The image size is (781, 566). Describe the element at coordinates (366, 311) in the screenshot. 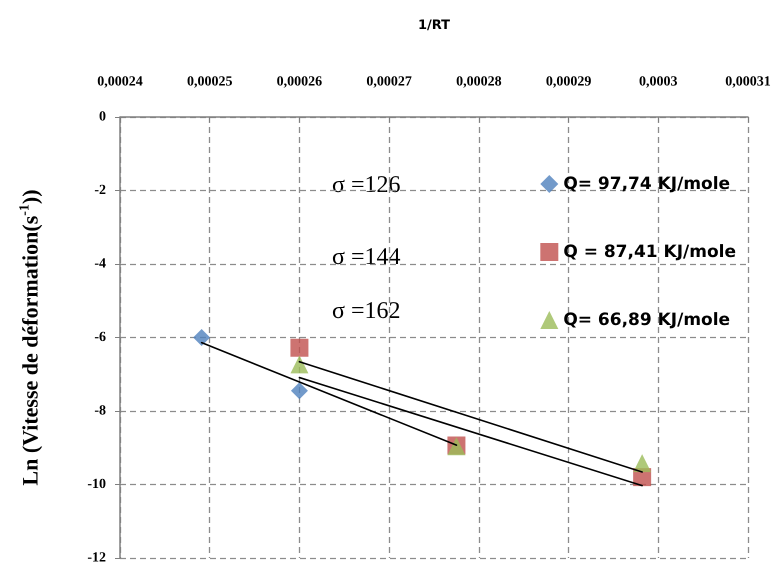

I see `annotation: σ =162` at that location.